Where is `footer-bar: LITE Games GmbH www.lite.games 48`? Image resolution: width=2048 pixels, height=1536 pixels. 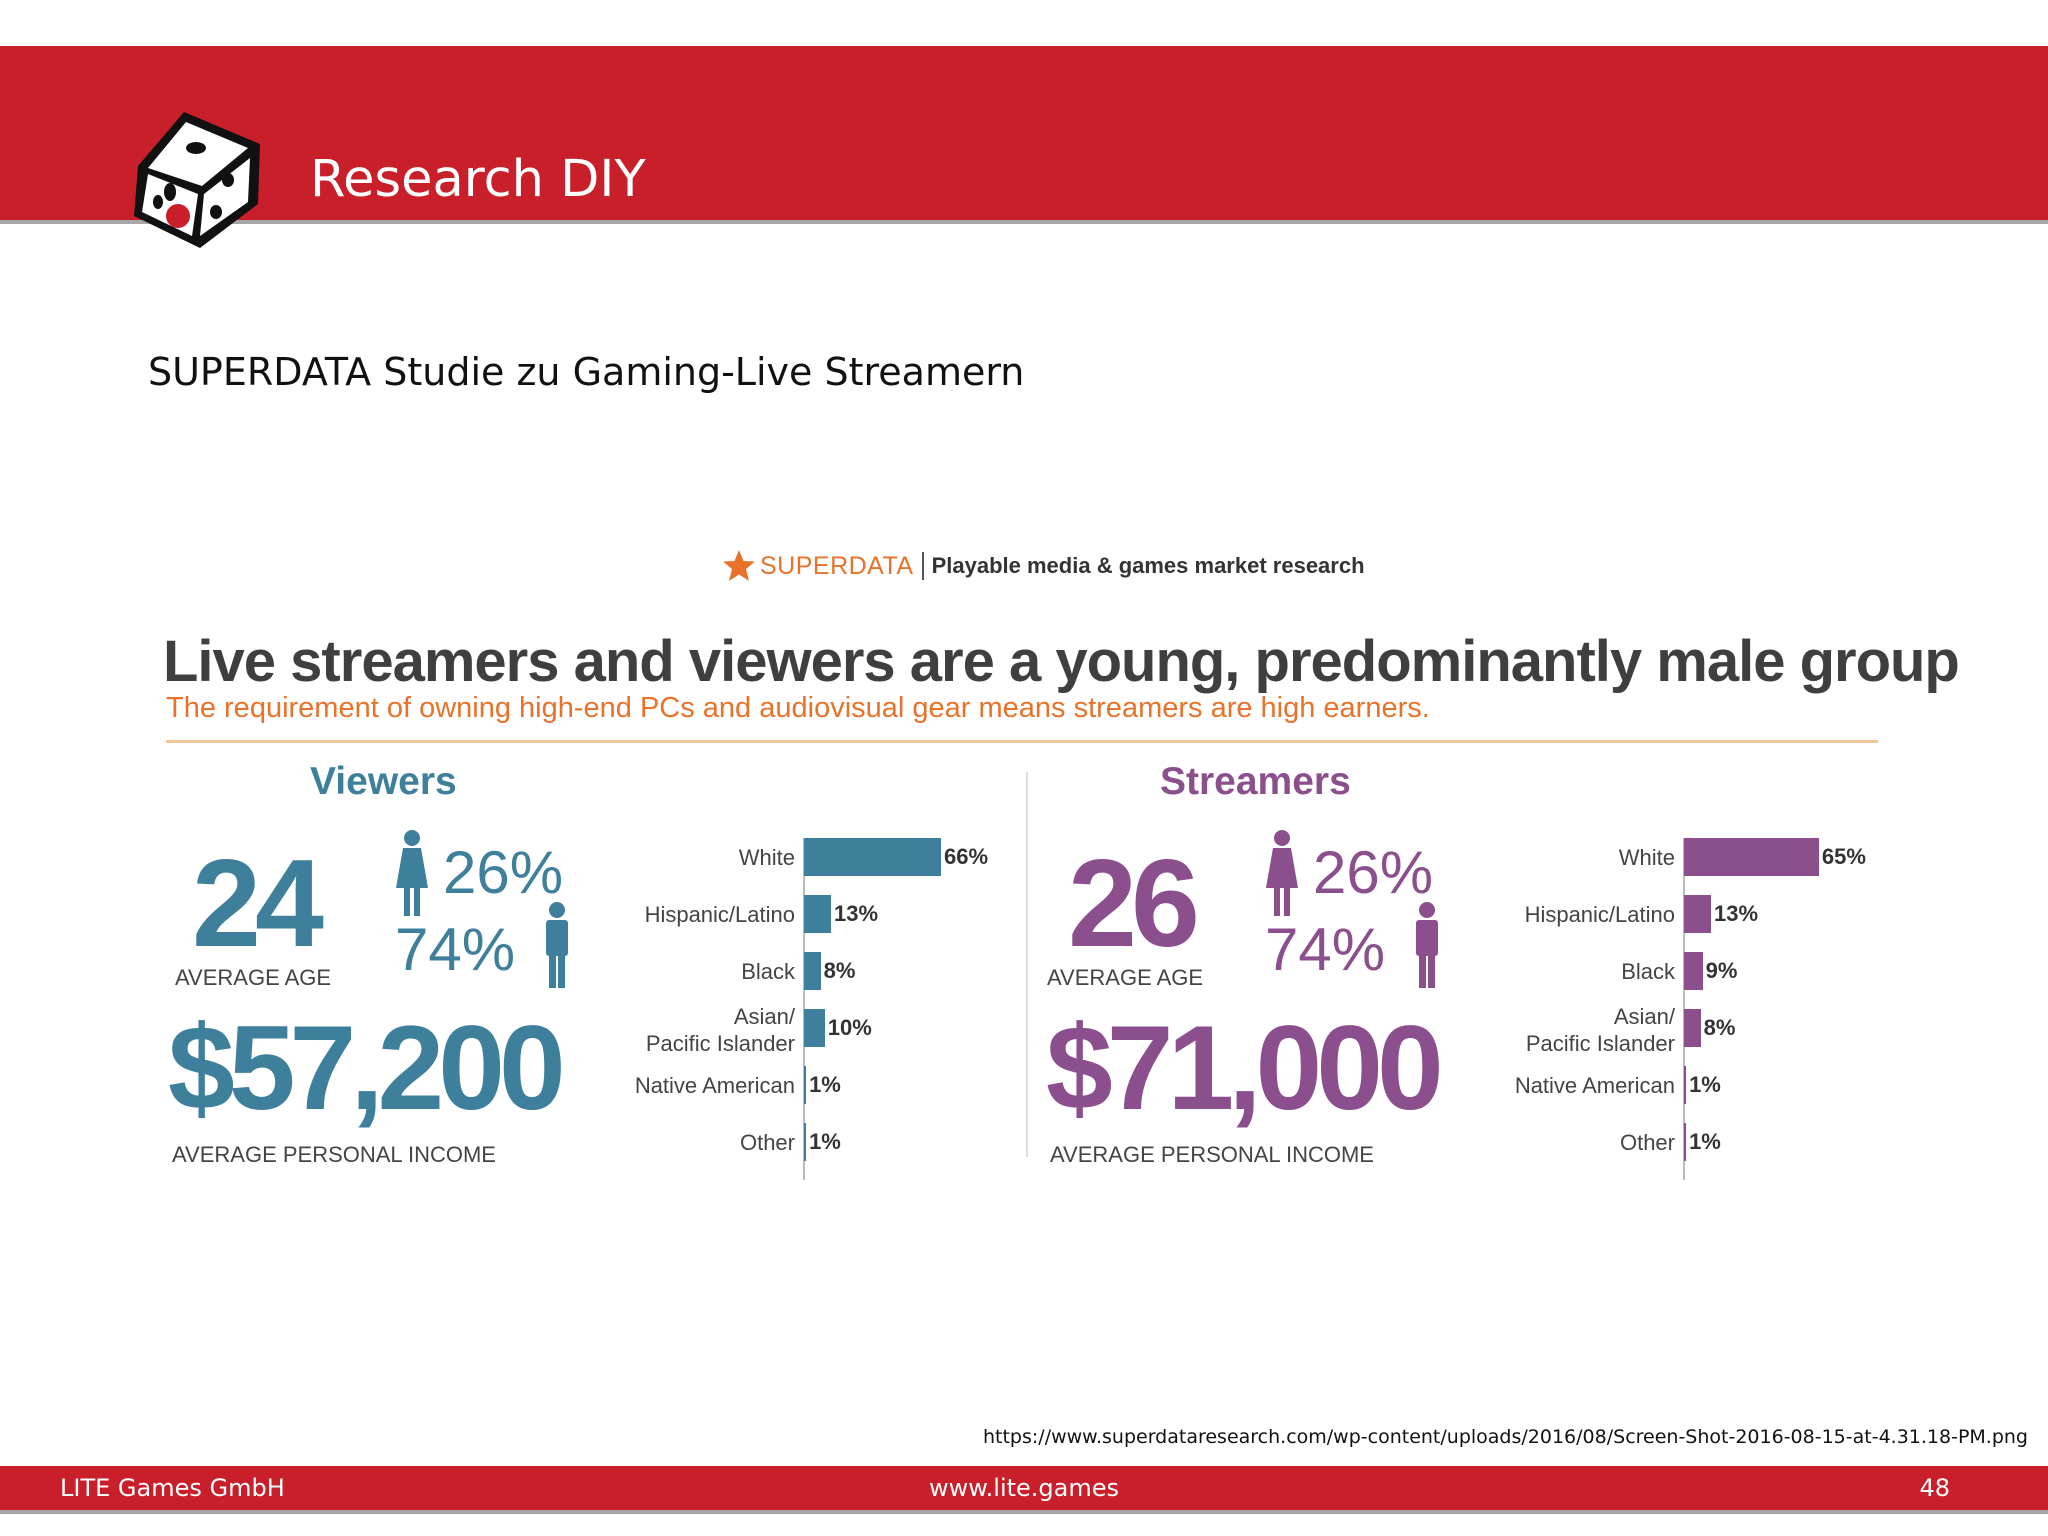
footer-bar: LITE Games GmbH www.lite.games 48 is located at coordinates (1024, 1490).